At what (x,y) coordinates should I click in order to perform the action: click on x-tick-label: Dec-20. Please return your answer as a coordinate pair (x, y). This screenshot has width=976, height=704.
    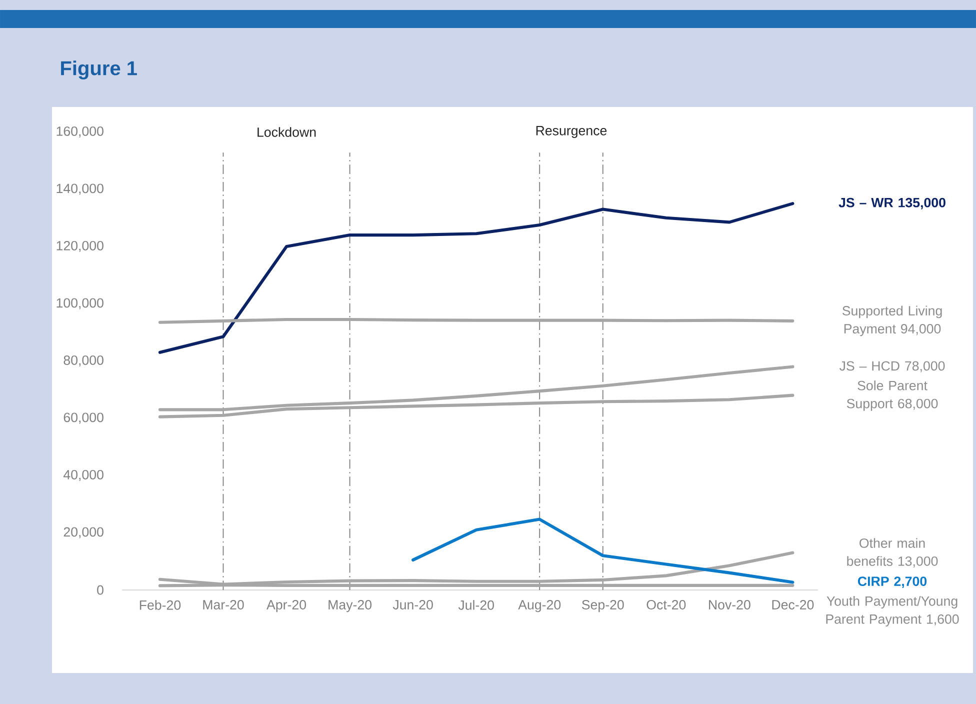
    Looking at the image, I should click on (793, 605).